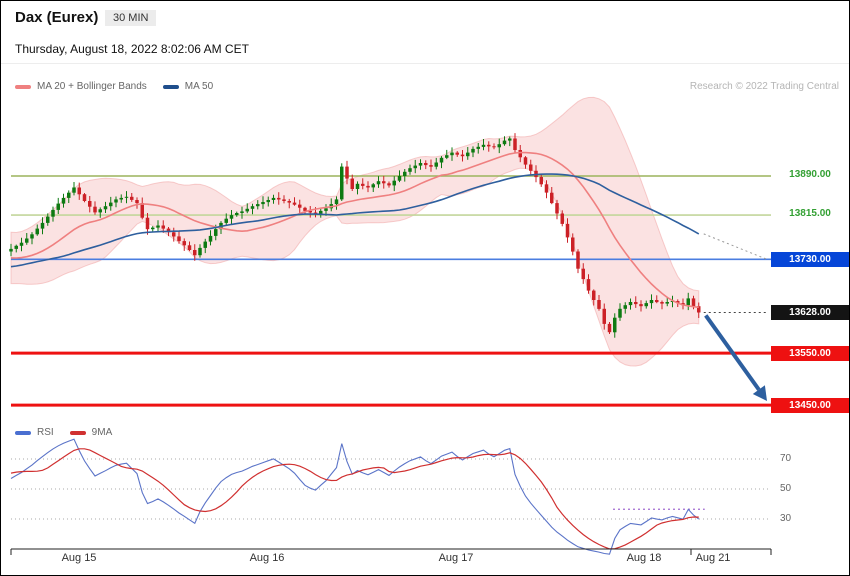 Image resolution: width=850 pixels, height=576 pixels. What do you see at coordinates (644, 558) in the screenshot?
I see `x-axis-label-aug18: Aug 18` at bounding box center [644, 558].